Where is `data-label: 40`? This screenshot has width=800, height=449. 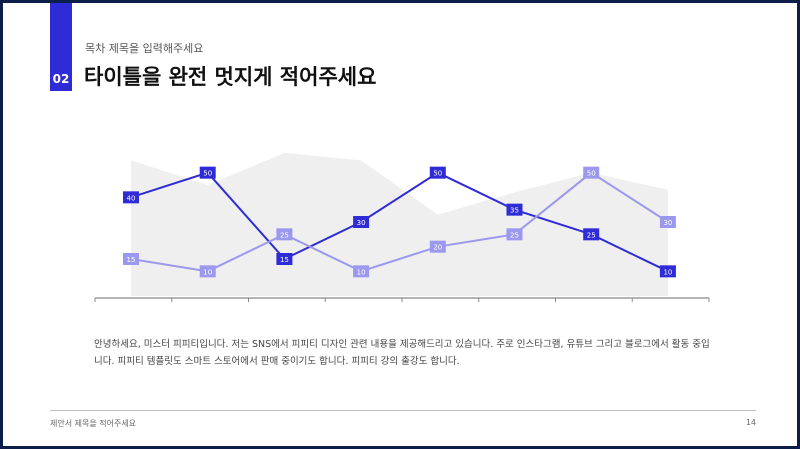
data-label: 40 is located at coordinates (131, 198).